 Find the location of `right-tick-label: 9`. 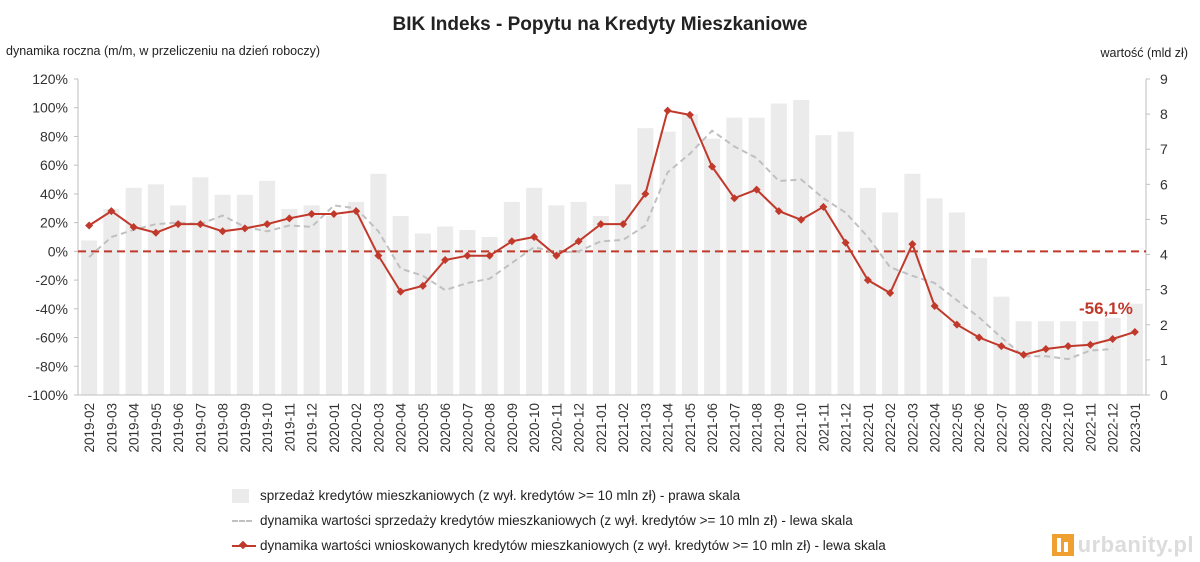

right-tick-label: 9 is located at coordinates (1164, 79).